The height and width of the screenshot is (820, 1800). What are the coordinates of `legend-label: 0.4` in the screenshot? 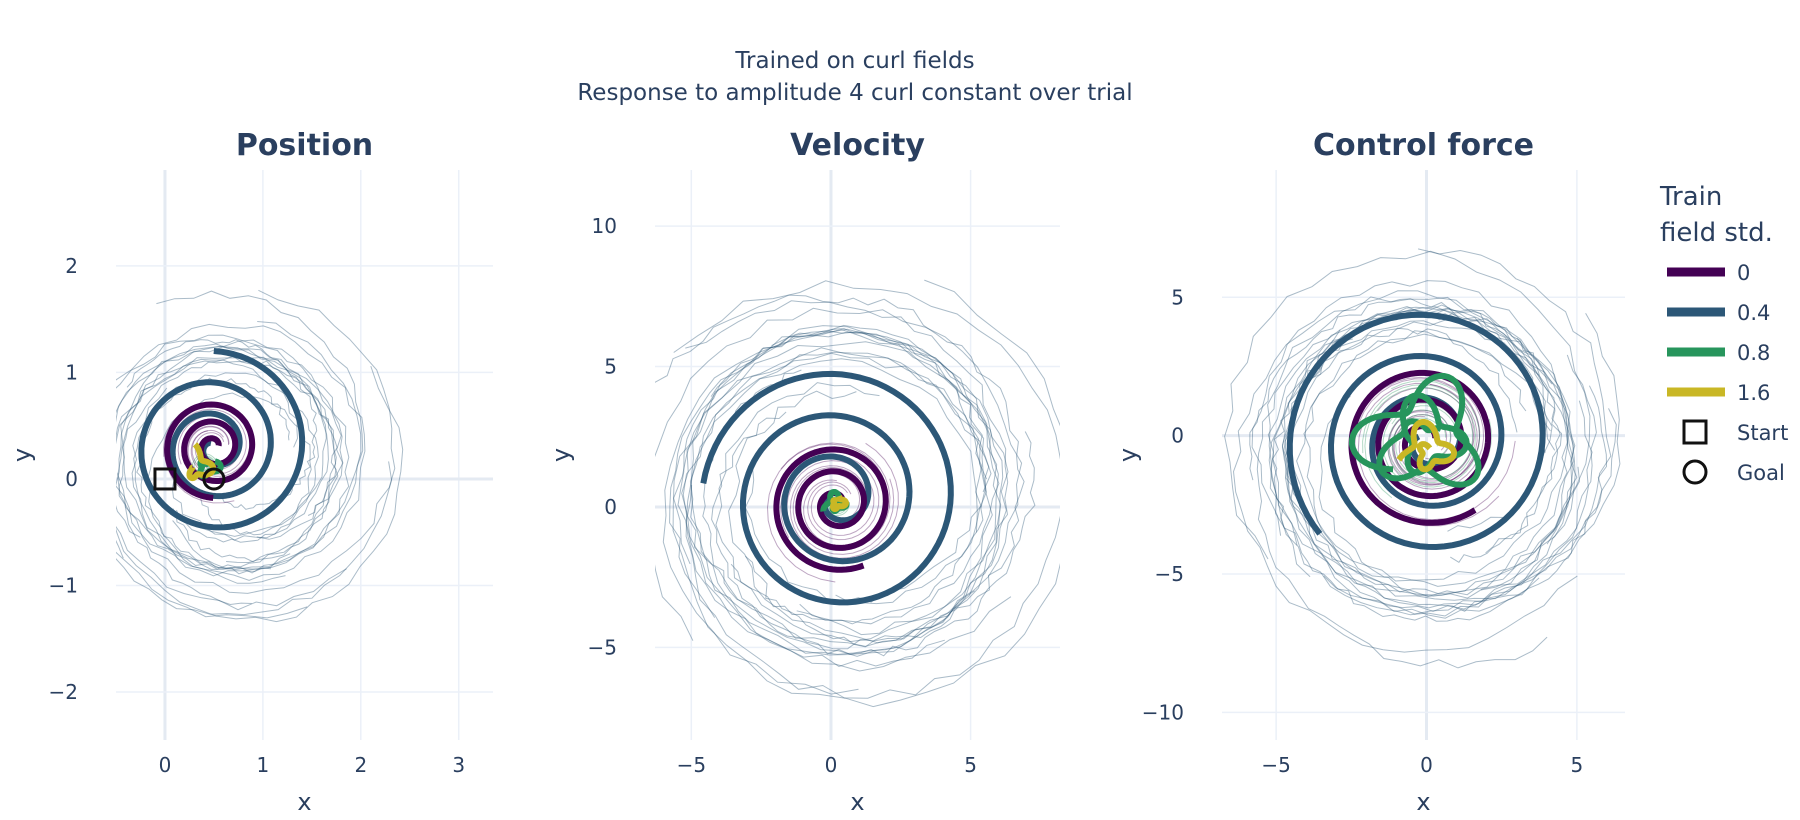 It's located at (1753, 313).